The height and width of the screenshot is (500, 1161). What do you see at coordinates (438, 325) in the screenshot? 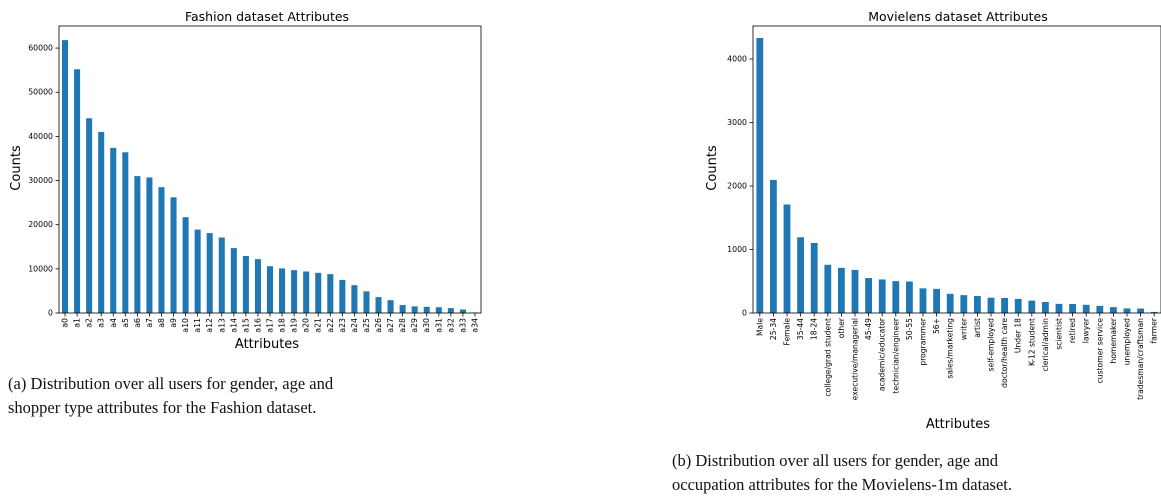
I see `a-x-tick-label-31: a31` at bounding box center [438, 325].